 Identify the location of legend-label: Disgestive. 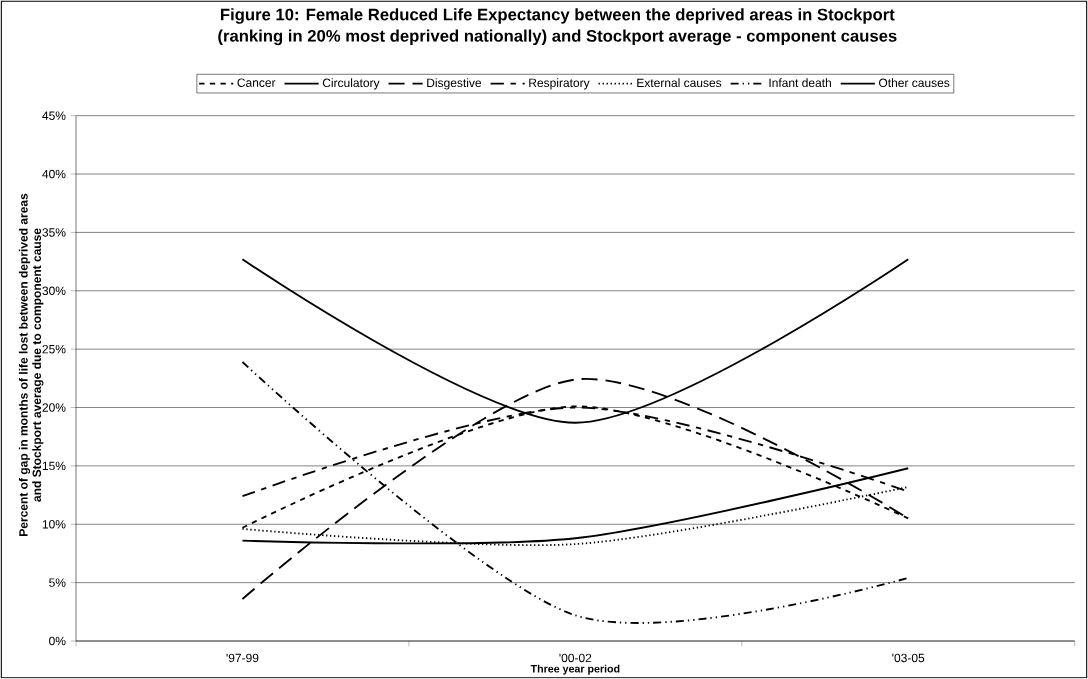
(454, 84).